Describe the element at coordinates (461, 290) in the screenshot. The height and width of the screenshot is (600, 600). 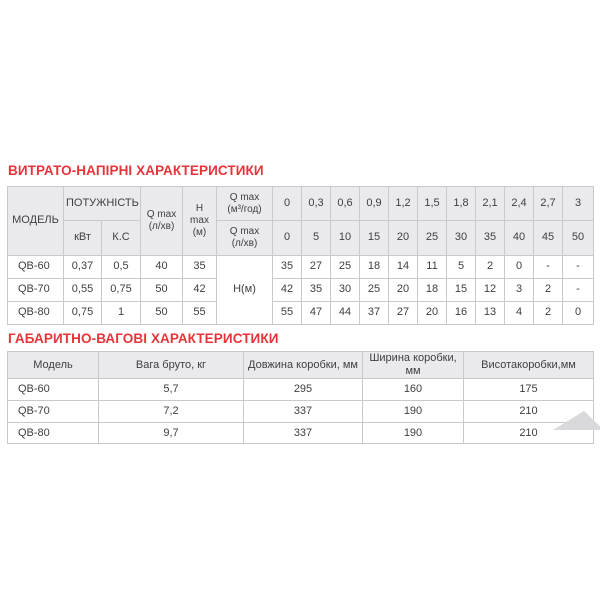
I see `head-value-cell: 15` at that location.